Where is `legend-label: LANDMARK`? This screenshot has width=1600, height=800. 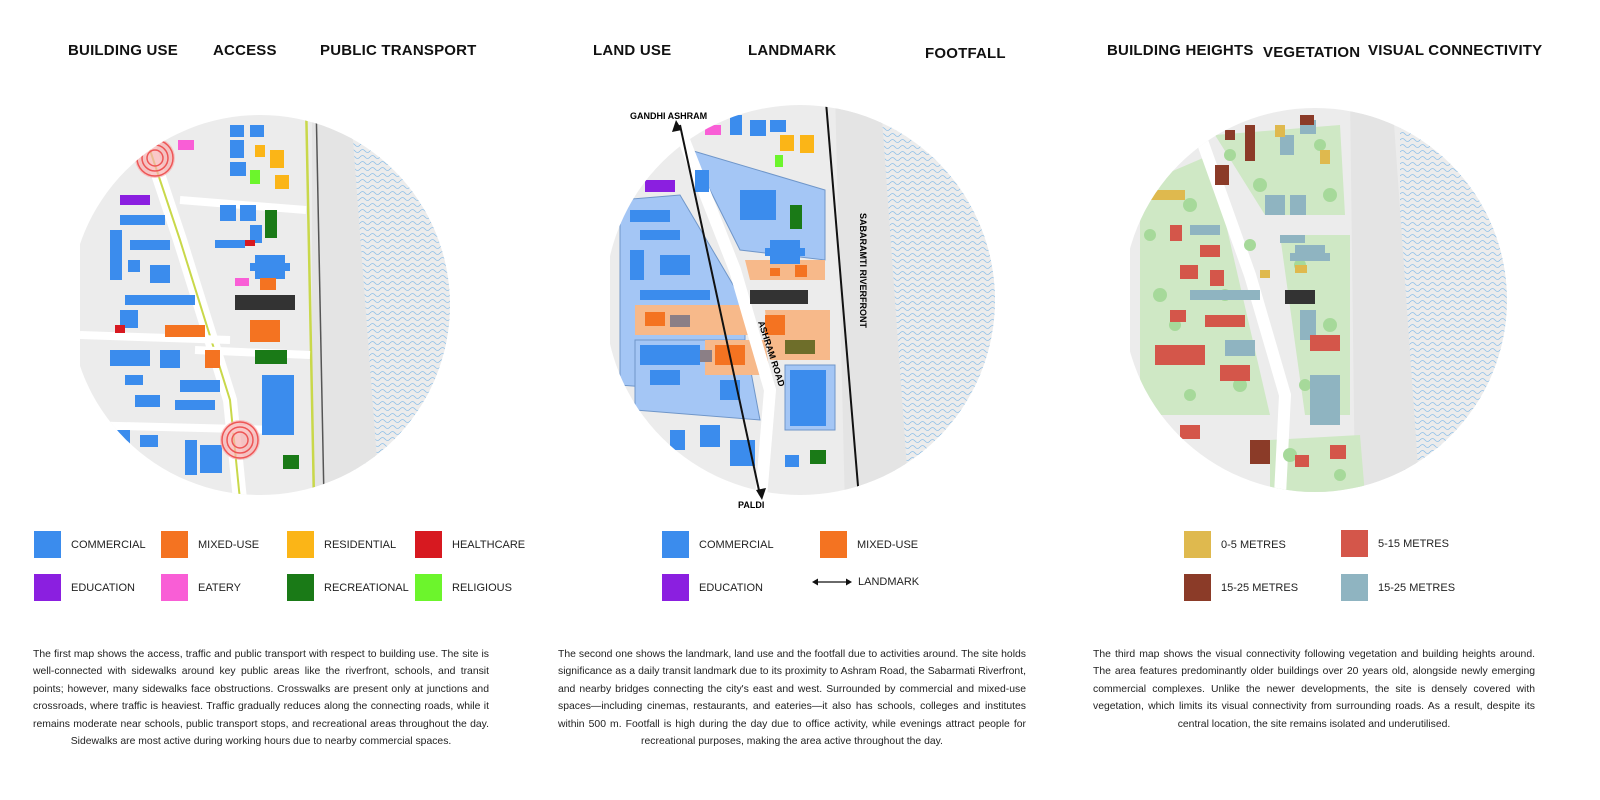 legend-label: LANDMARK is located at coordinates (889, 582).